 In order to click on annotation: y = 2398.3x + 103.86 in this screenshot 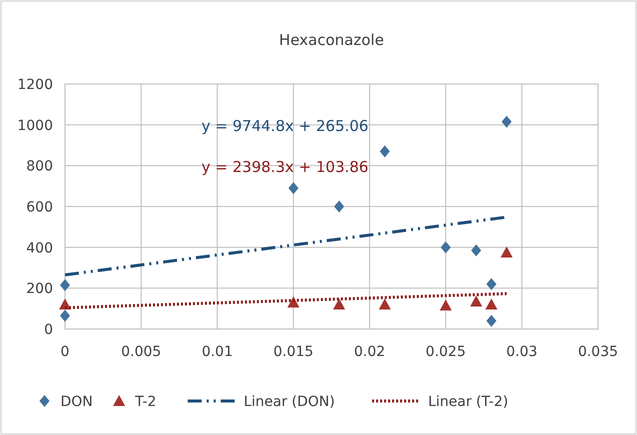, I will do `click(285, 167)`.